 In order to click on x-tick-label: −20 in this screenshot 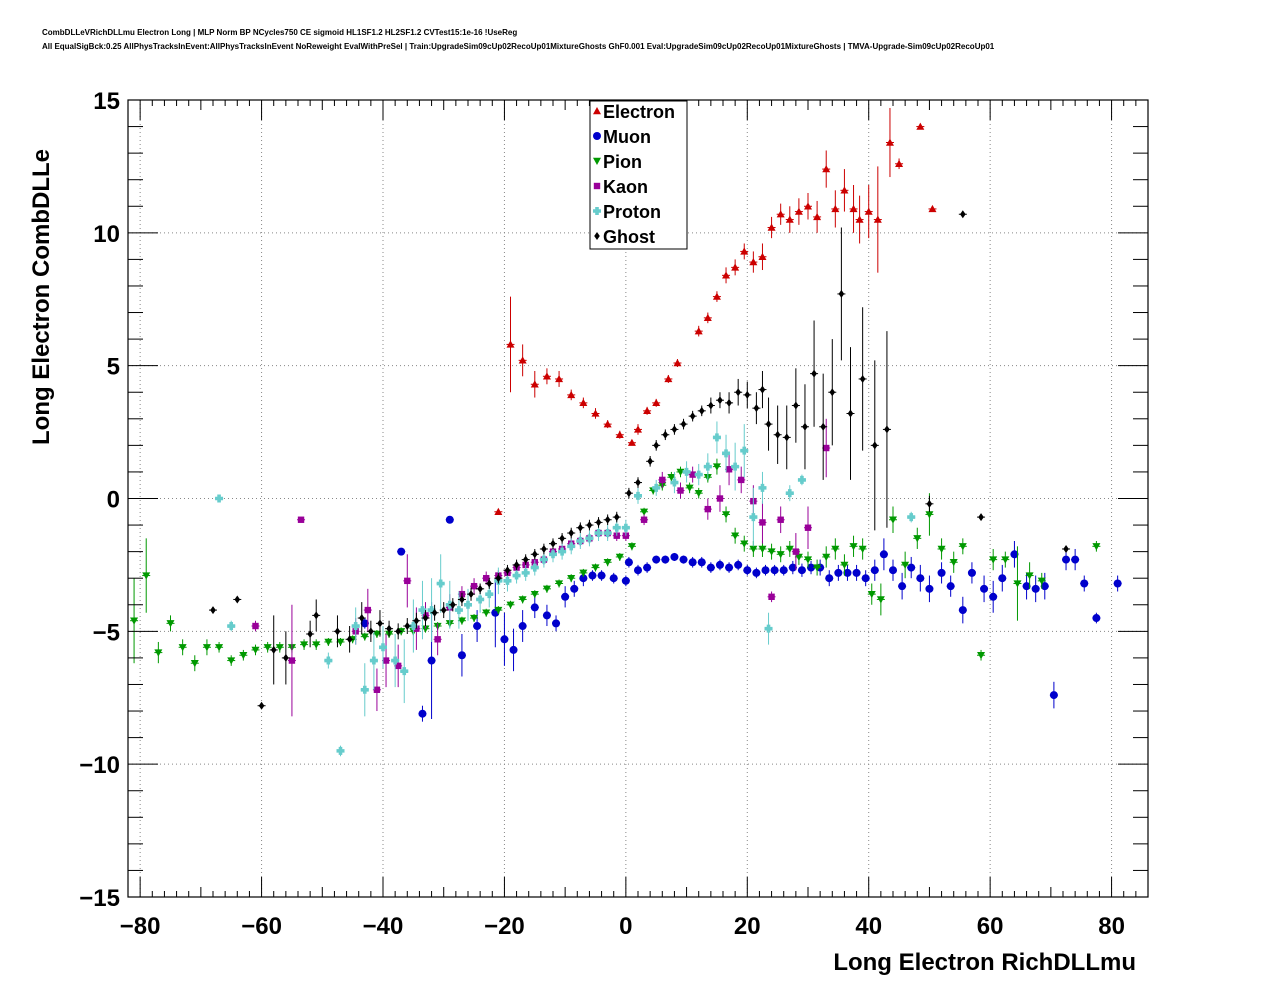, I will do `click(504, 926)`.